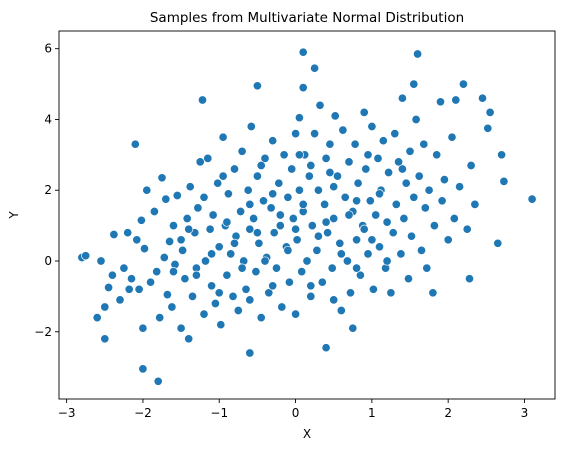 Image resolution: width=565 pixels, height=453 pixels. I want to click on y-tick-label: 2, so click(48, 190).